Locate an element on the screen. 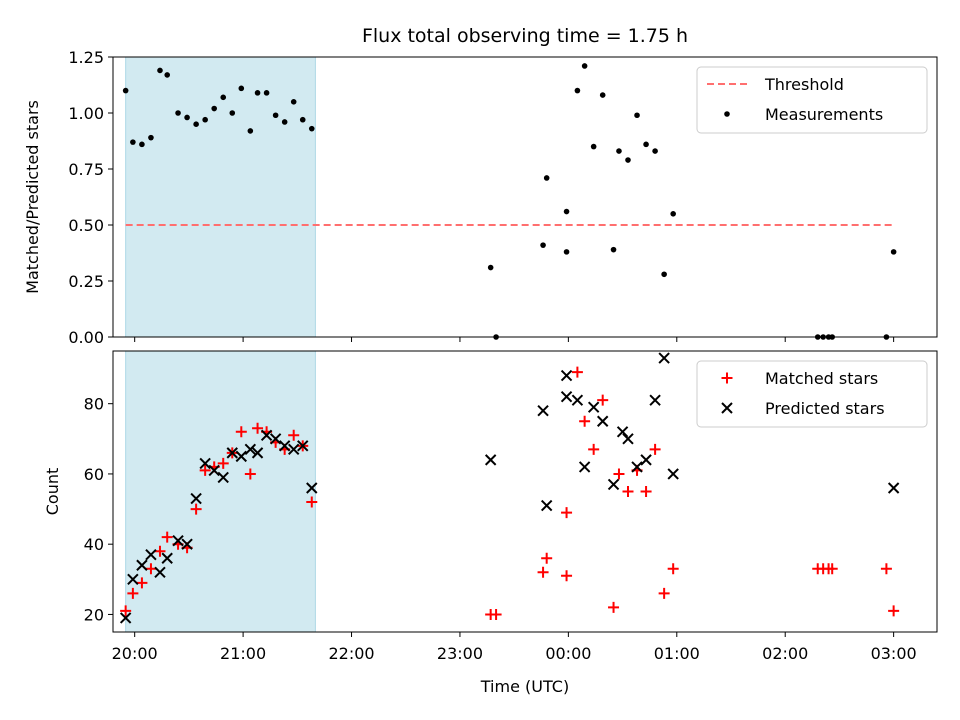  legend: Threshold Measurements is located at coordinates (812, 100).